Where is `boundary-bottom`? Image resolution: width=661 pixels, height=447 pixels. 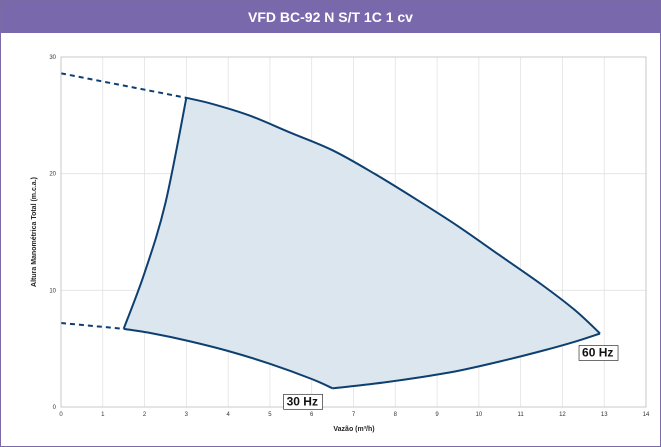 boundary-bottom is located at coordinates (466, 361).